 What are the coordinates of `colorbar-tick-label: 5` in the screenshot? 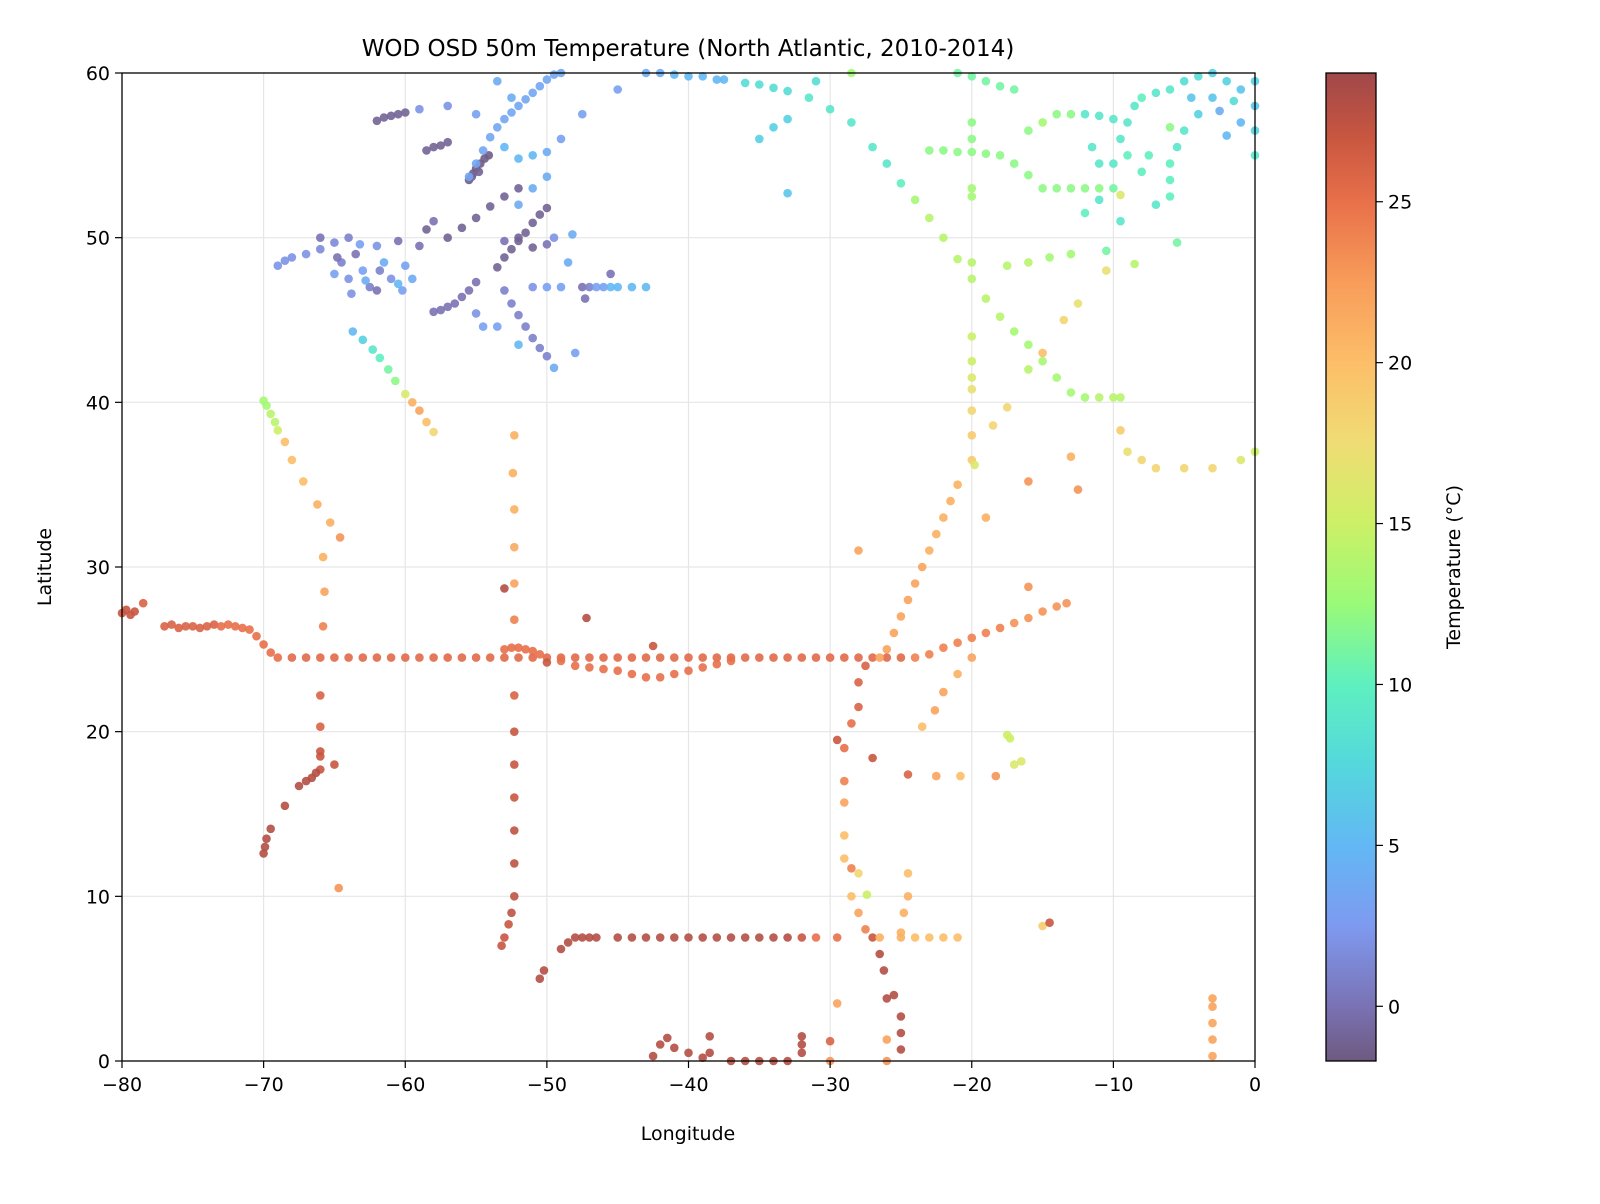 It's located at (1394, 846).